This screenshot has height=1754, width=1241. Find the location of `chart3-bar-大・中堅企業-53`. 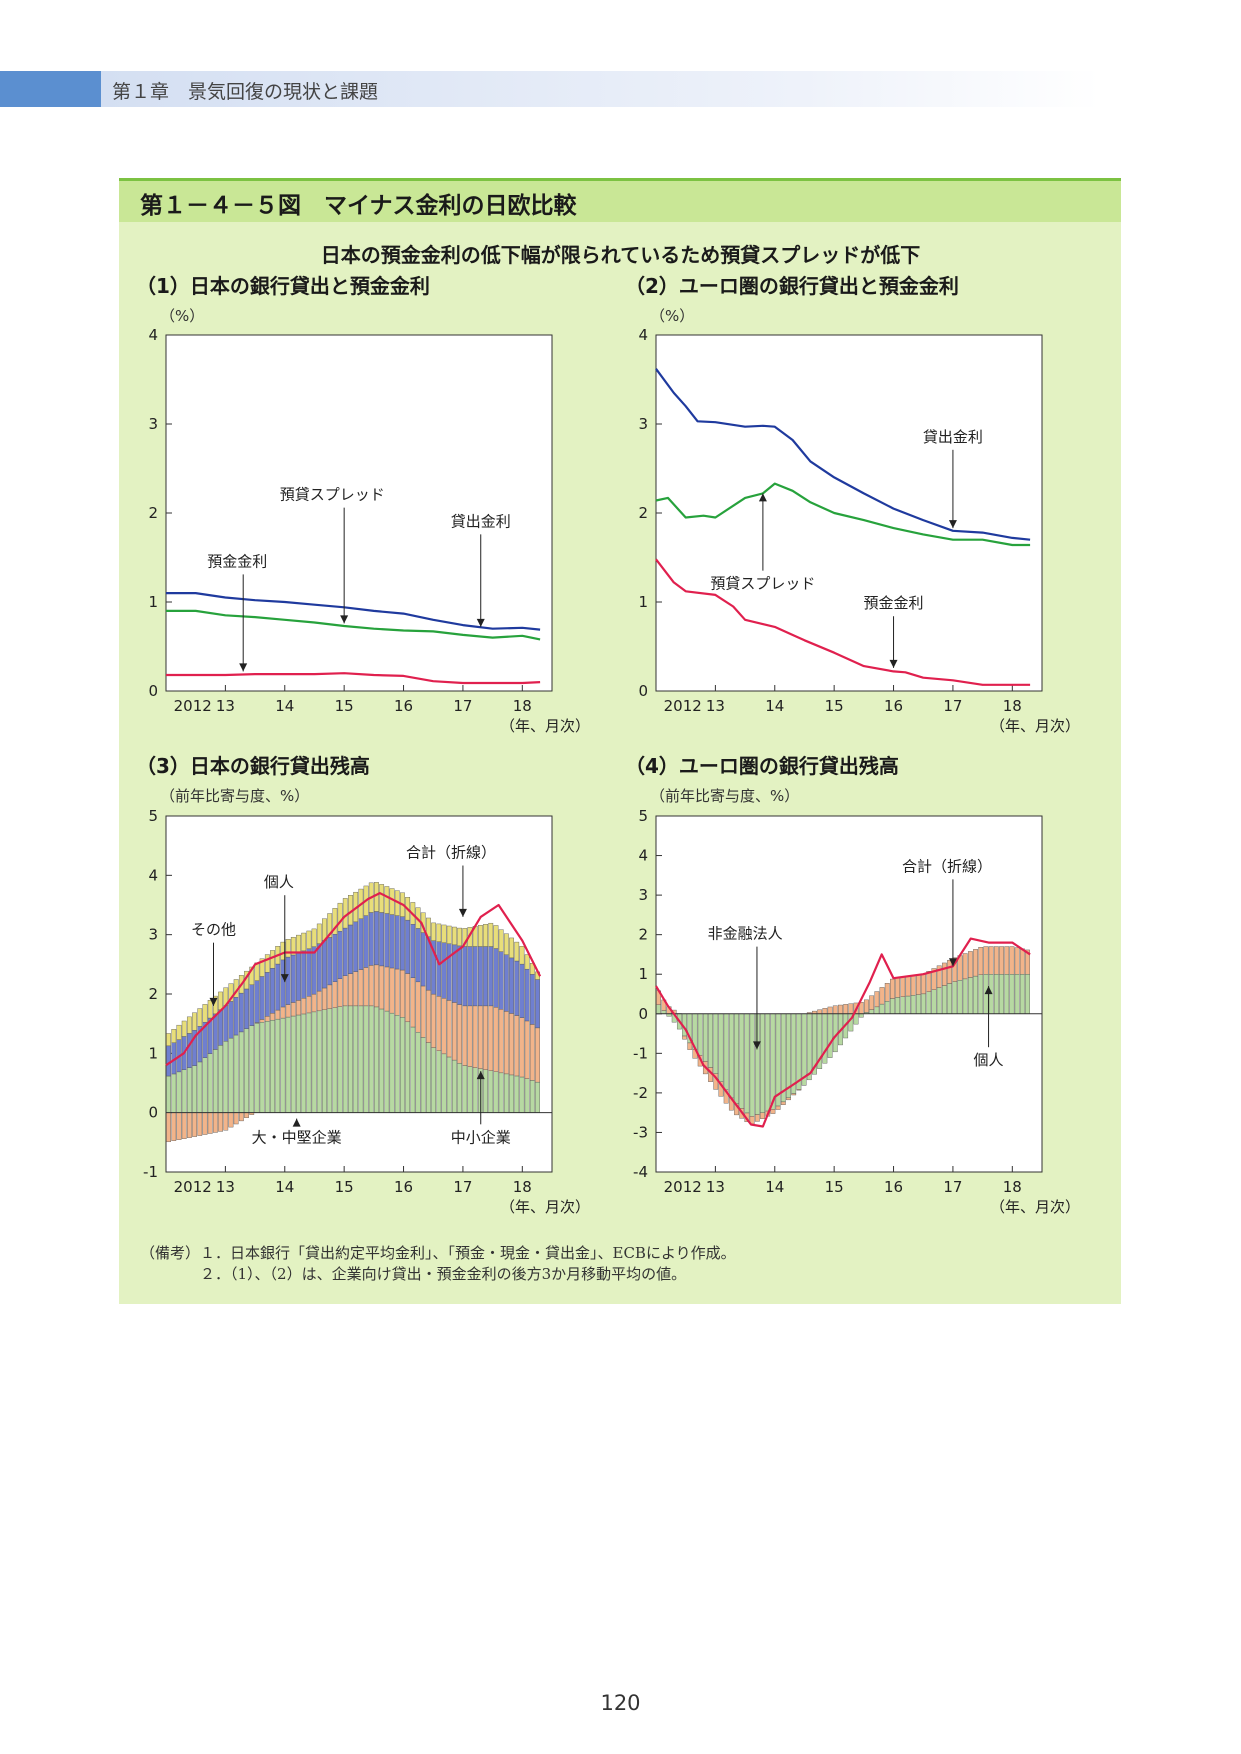

chart3-bar-大・中堅企業-53 is located at coordinates (444, 1083).